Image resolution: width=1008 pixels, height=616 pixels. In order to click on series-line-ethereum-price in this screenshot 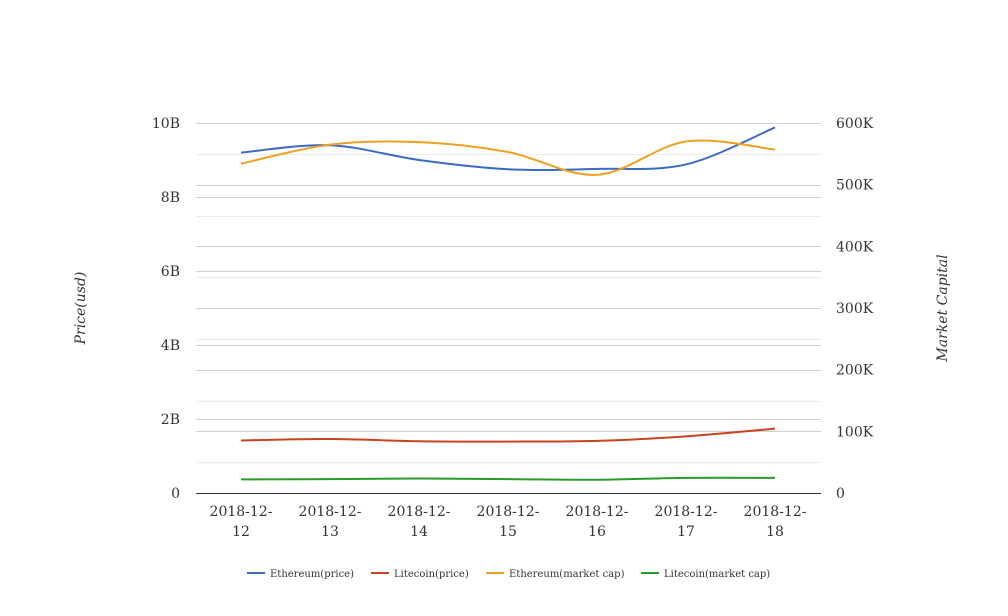, I will do `click(508, 148)`.